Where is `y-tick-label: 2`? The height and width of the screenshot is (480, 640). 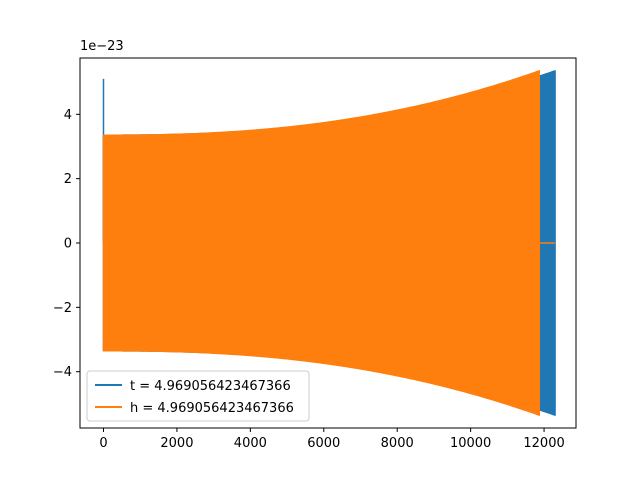 y-tick-label: 2 is located at coordinates (68, 179).